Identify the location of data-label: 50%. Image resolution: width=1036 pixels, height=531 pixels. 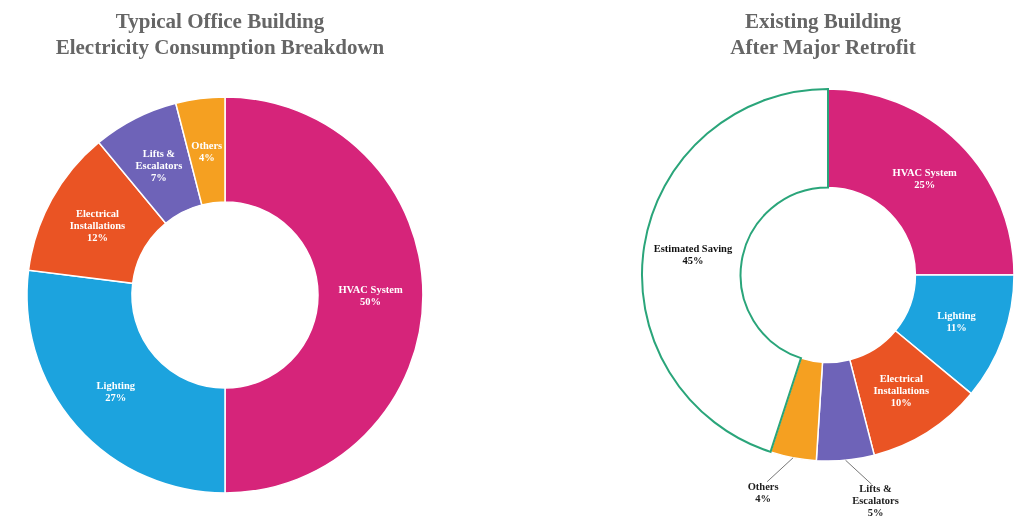
(371, 301).